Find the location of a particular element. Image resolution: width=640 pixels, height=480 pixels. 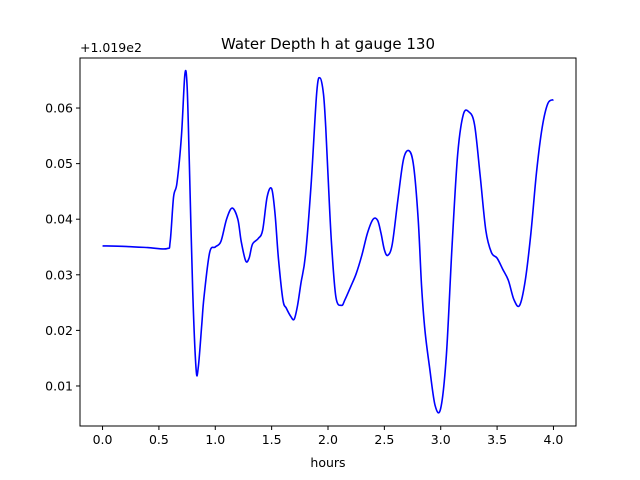

x-tick-label: 0.0 is located at coordinates (103, 439).